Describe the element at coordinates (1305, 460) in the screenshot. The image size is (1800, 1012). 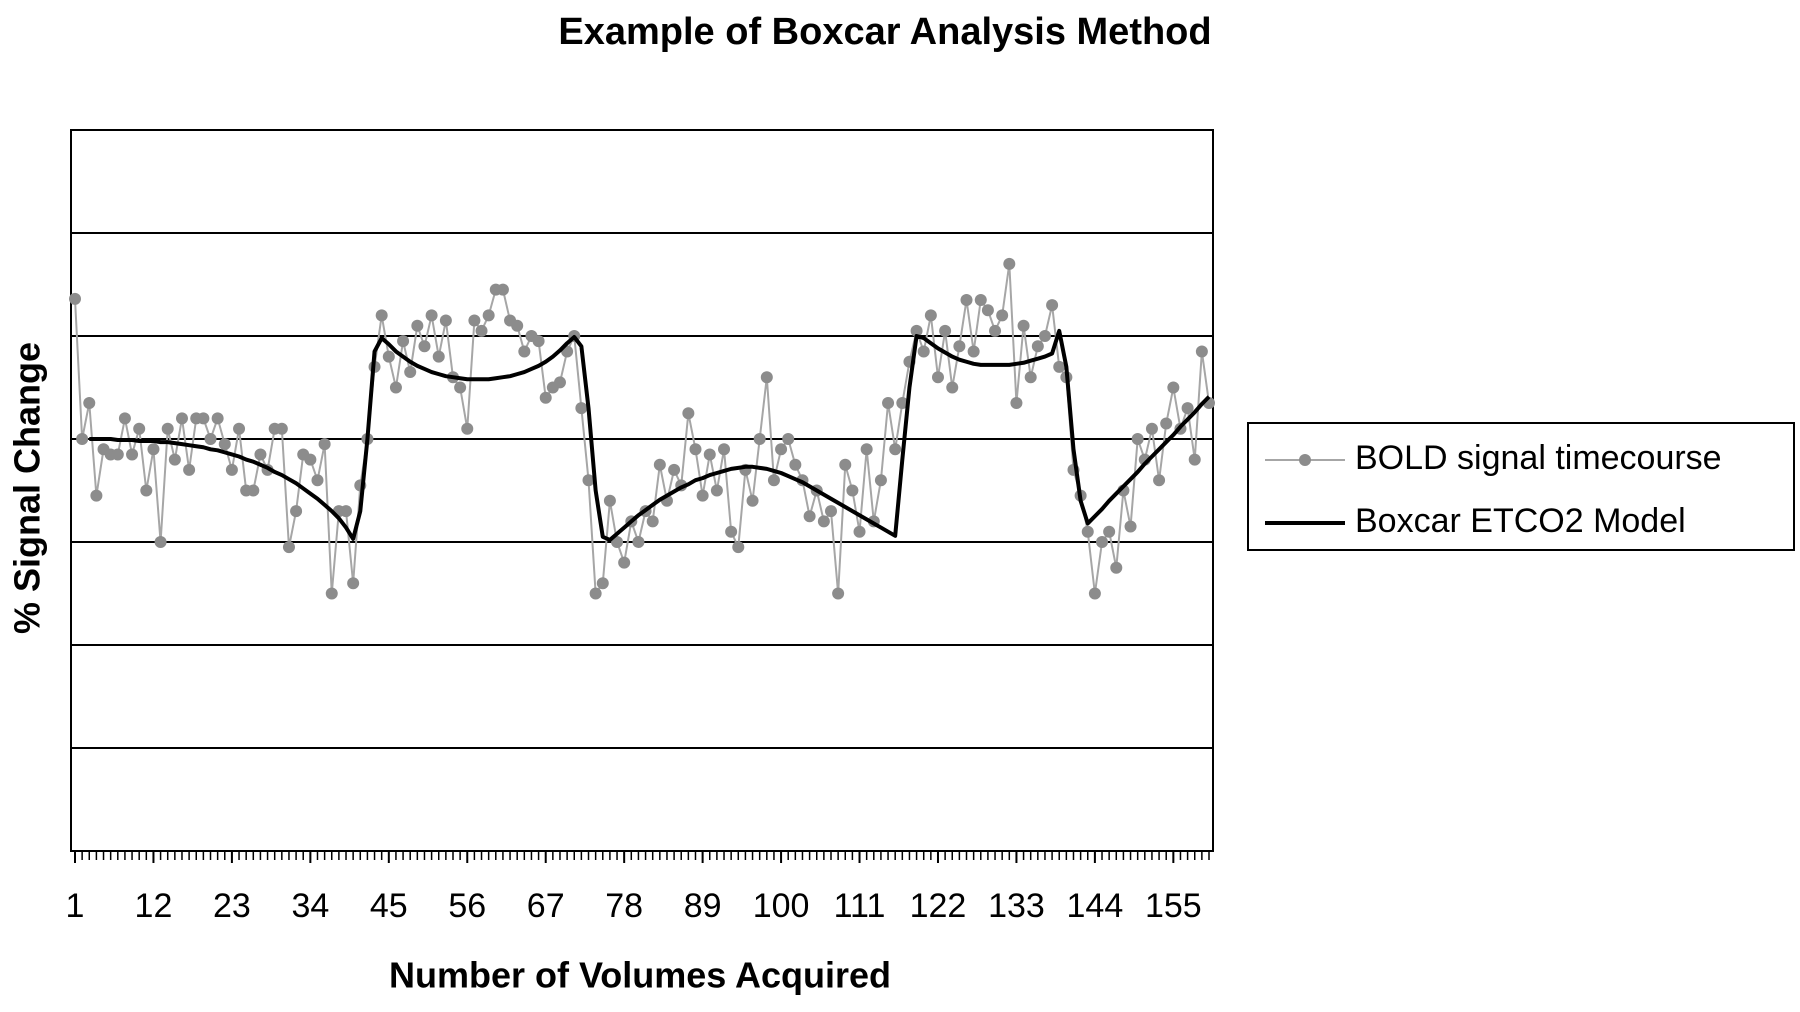
I see `legend-marker` at that location.